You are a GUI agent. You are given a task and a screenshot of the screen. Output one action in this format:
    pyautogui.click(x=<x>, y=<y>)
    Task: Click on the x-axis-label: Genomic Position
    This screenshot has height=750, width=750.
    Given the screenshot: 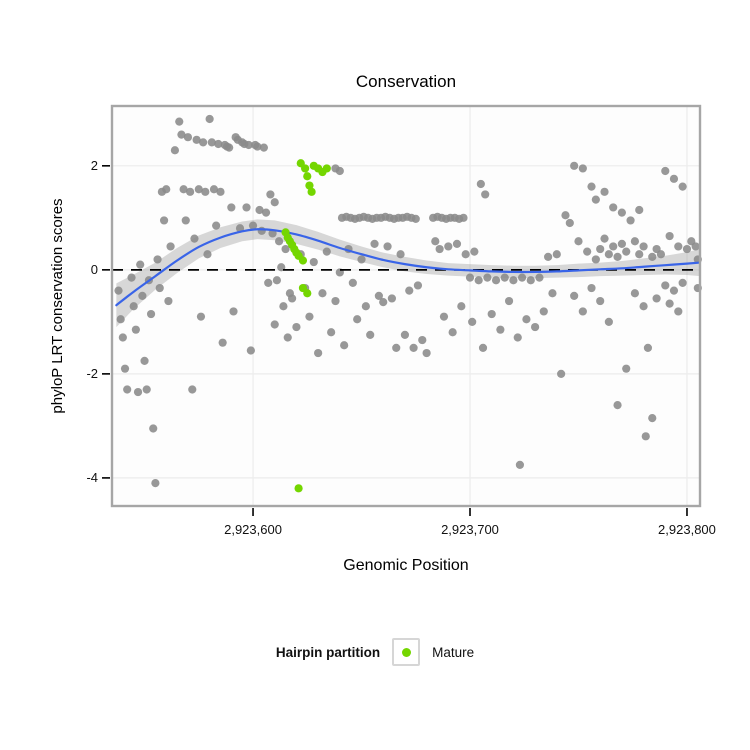 What is the action you would take?
    pyautogui.click(x=406, y=565)
    